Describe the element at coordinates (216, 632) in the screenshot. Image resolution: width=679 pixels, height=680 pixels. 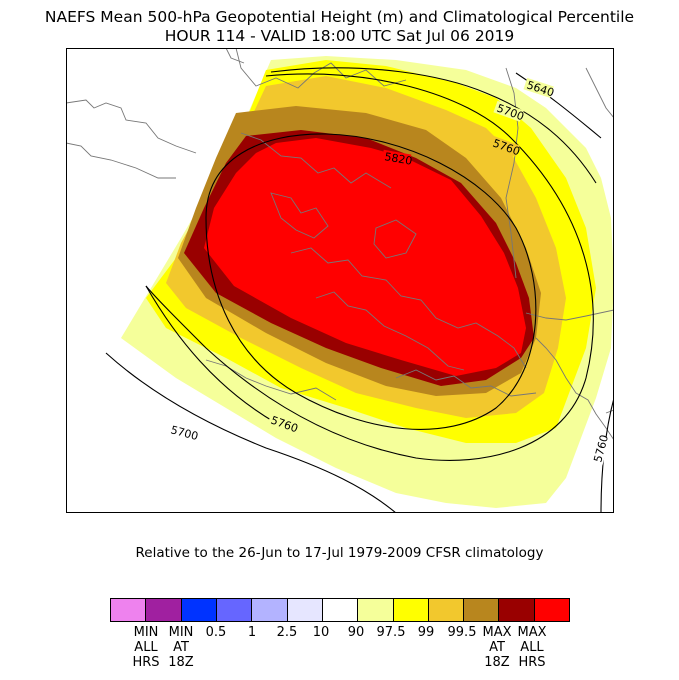
I see `legend-label-0-5: 0.5` at that location.